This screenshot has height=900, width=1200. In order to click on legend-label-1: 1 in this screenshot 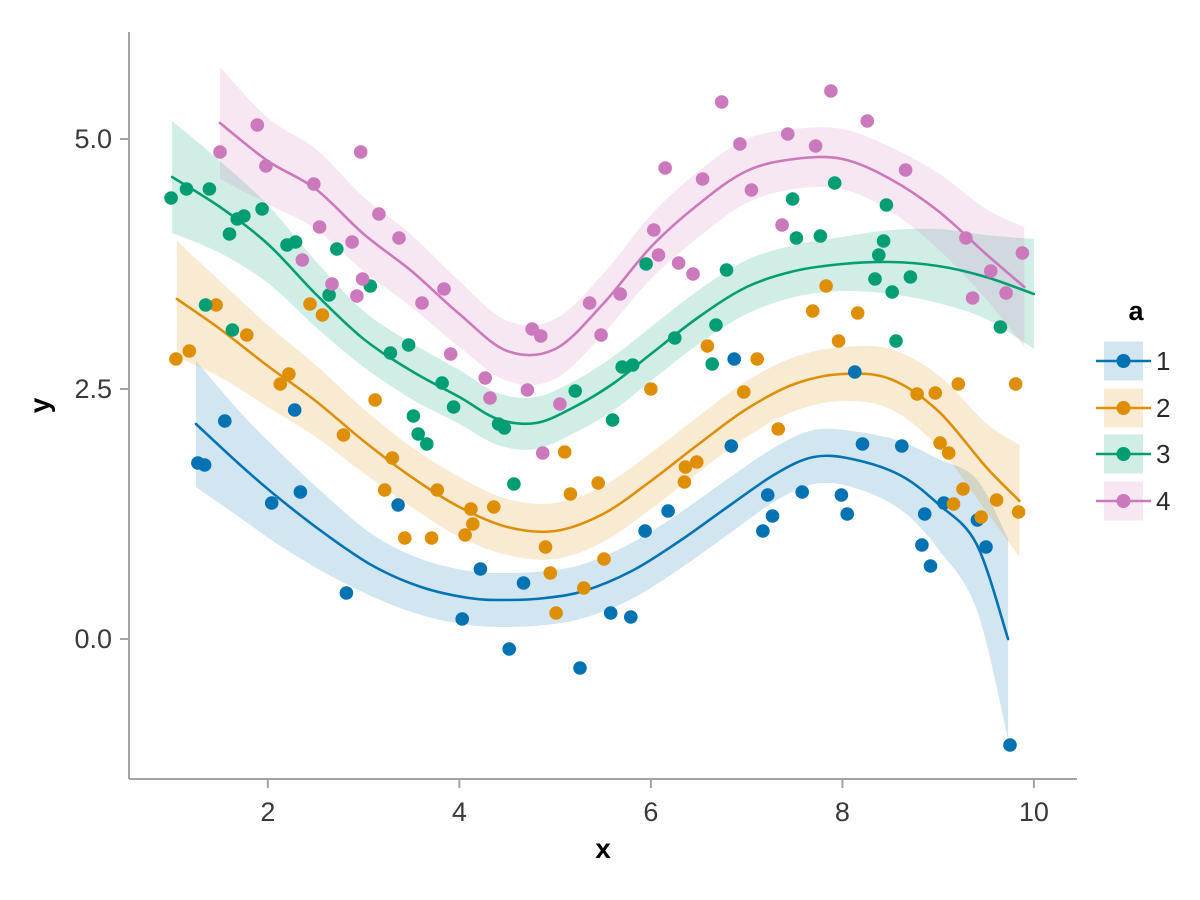, I will do `click(1163, 361)`.